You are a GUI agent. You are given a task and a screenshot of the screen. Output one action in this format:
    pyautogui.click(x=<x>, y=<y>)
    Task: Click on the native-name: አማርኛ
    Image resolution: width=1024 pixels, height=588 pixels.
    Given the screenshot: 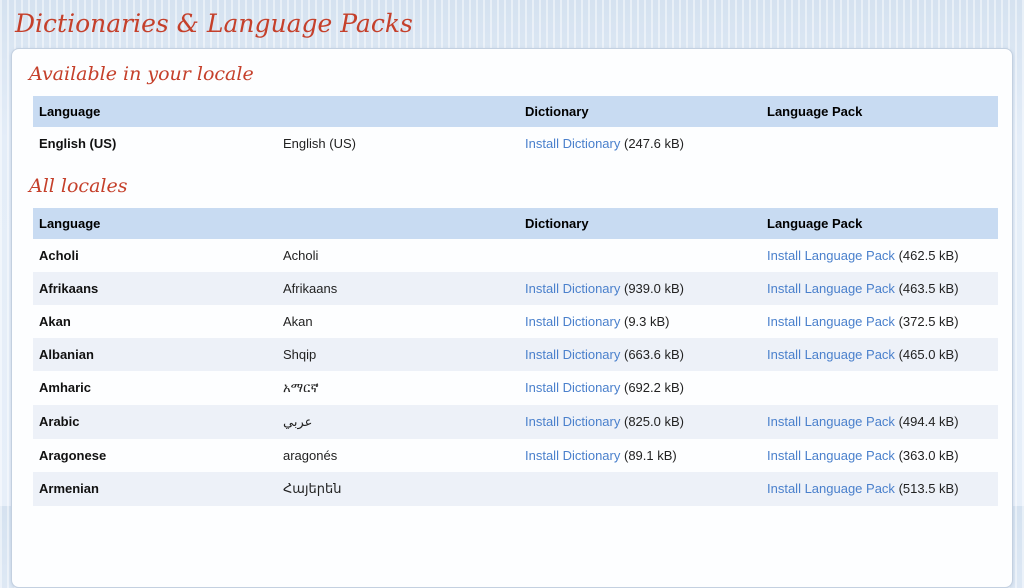 What is the action you would take?
    pyautogui.click(x=301, y=387)
    